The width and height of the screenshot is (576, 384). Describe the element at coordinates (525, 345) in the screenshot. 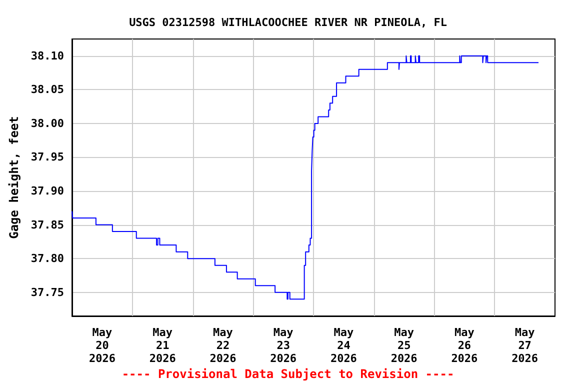

I see `x-tick-label: May 27 2026` at that location.